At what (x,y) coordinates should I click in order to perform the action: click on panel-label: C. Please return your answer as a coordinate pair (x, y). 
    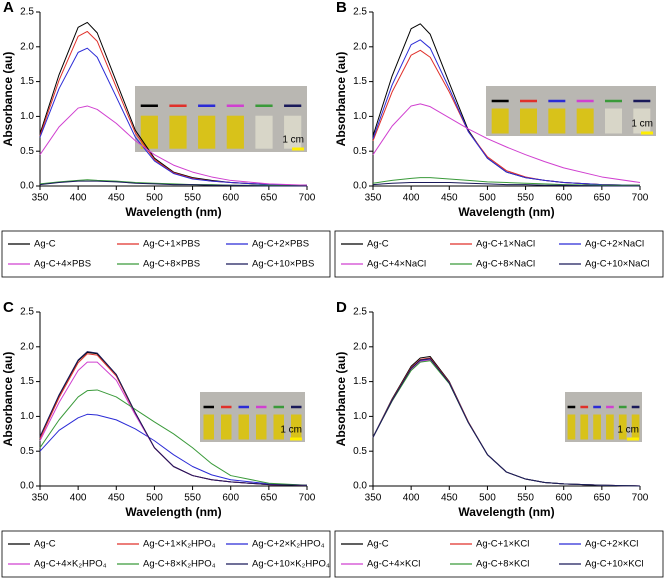
    Looking at the image, I should click on (8, 307).